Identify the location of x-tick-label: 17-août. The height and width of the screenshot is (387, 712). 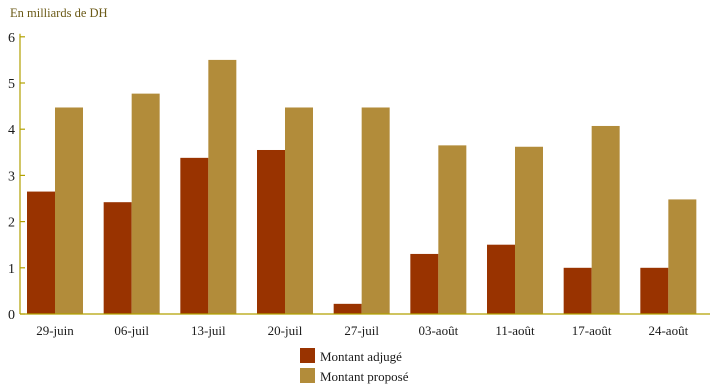
(592, 330).